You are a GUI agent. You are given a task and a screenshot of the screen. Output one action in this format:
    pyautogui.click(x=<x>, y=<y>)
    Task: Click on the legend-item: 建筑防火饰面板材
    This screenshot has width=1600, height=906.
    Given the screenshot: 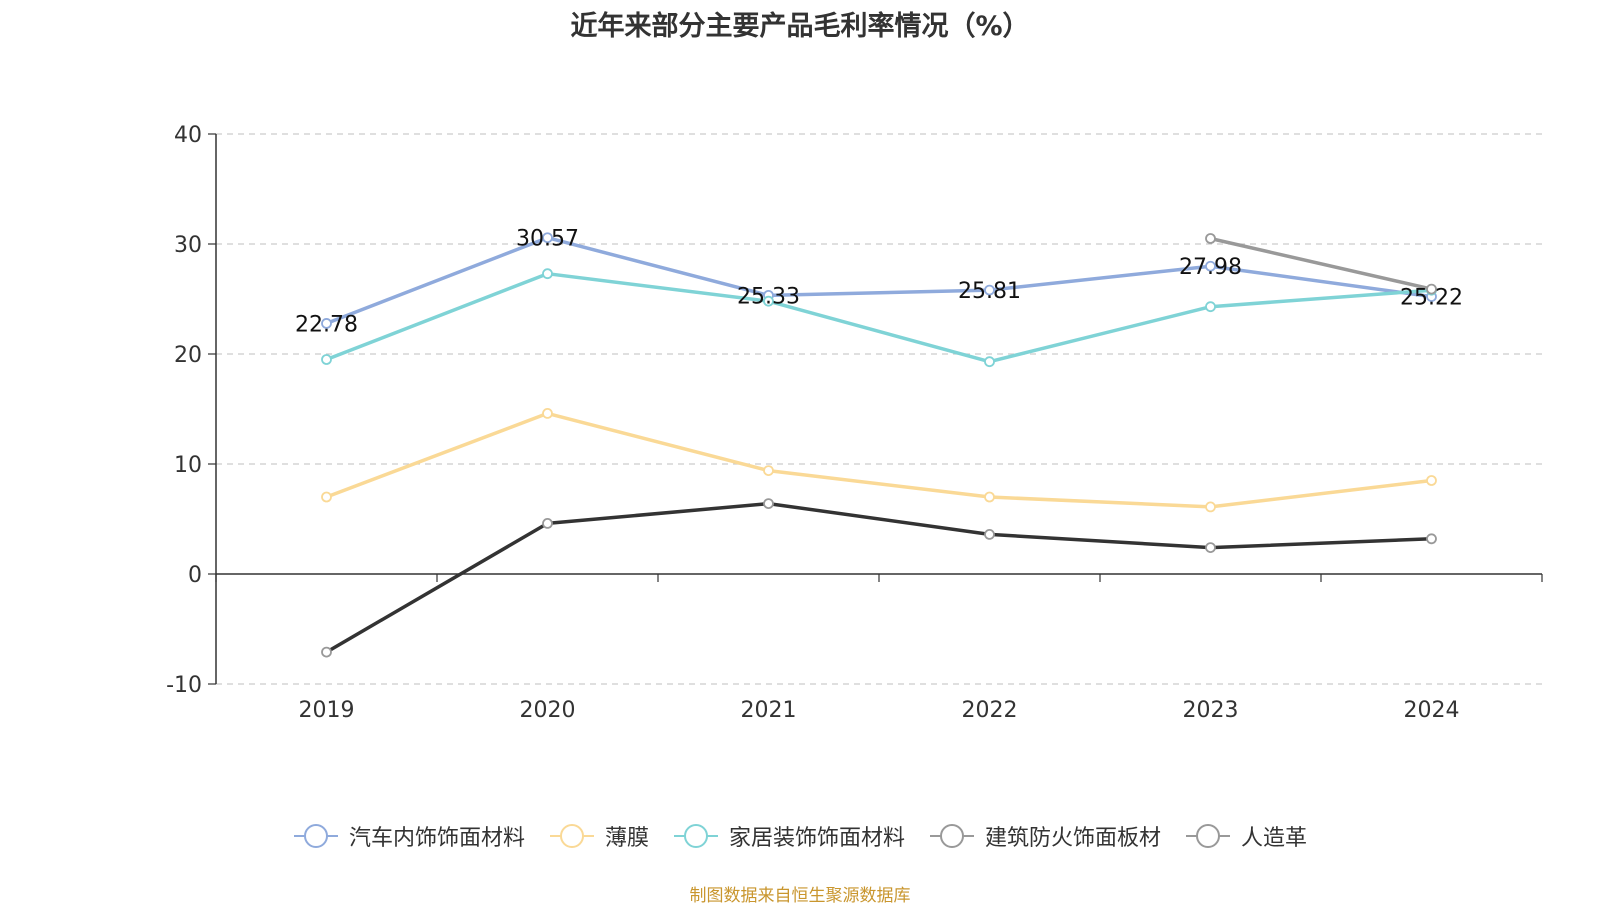 What is the action you would take?
    pyautogui.click(x=1045, y=836)
    